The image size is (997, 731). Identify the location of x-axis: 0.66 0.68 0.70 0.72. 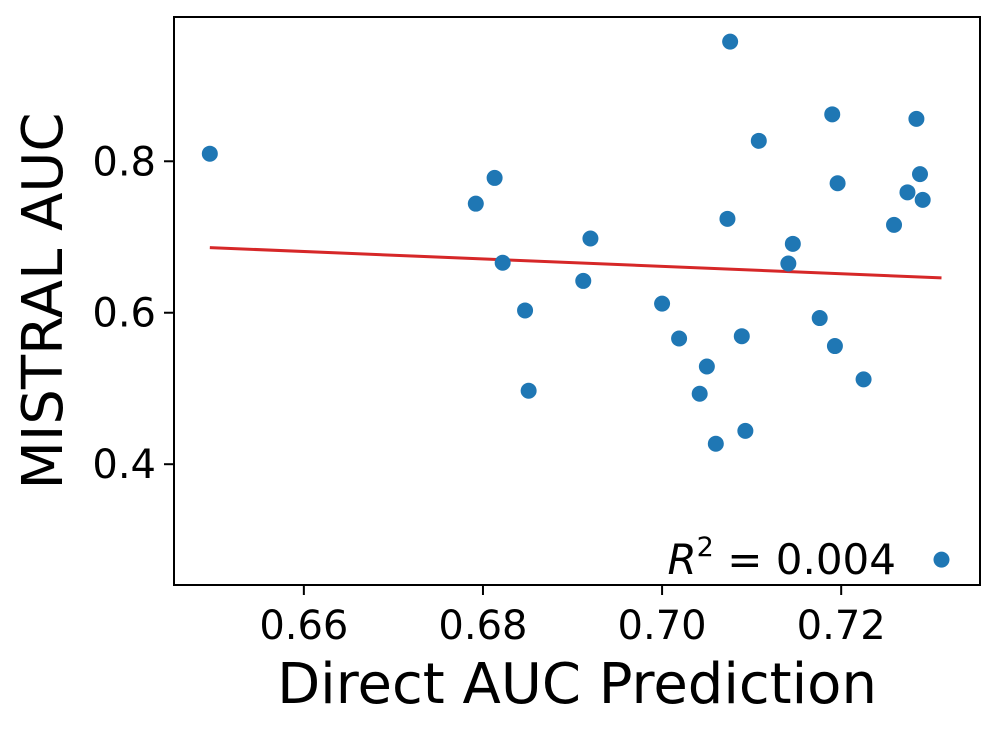
(572, 617).